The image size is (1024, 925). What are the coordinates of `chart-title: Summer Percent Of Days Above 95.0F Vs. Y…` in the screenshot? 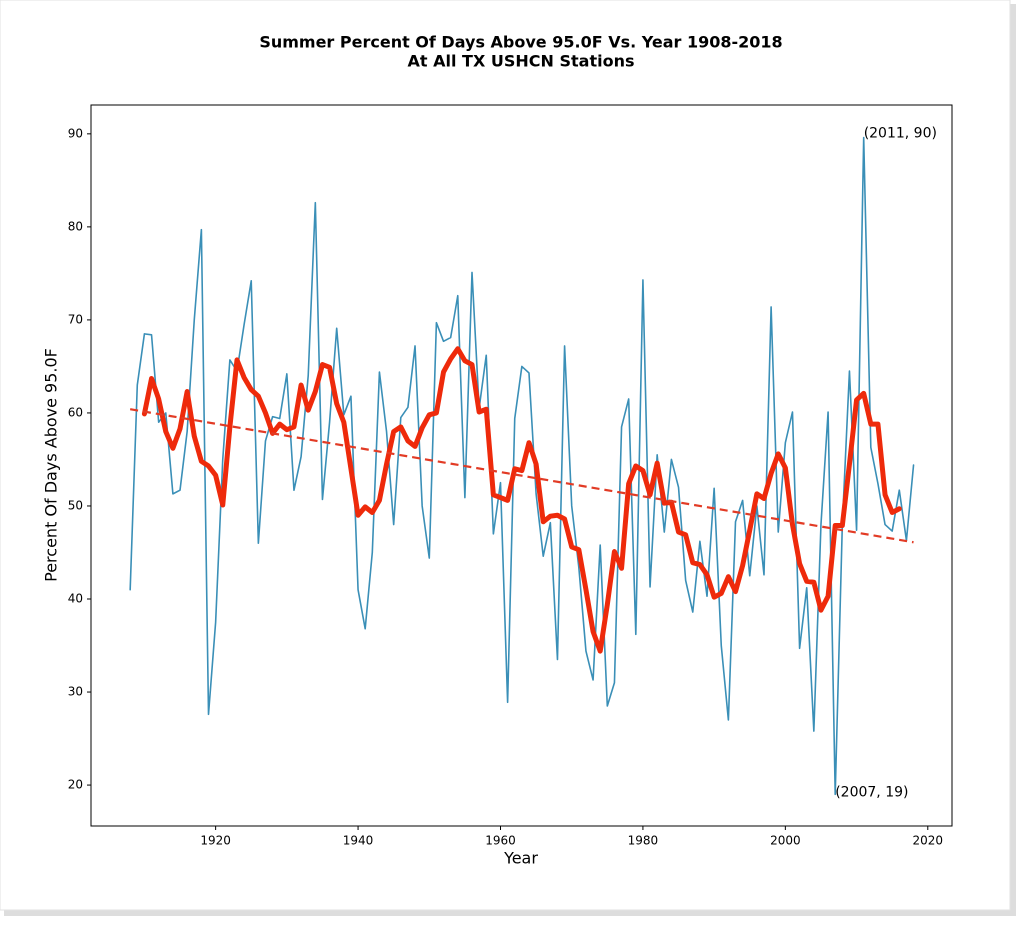 It's located at (520, 42).